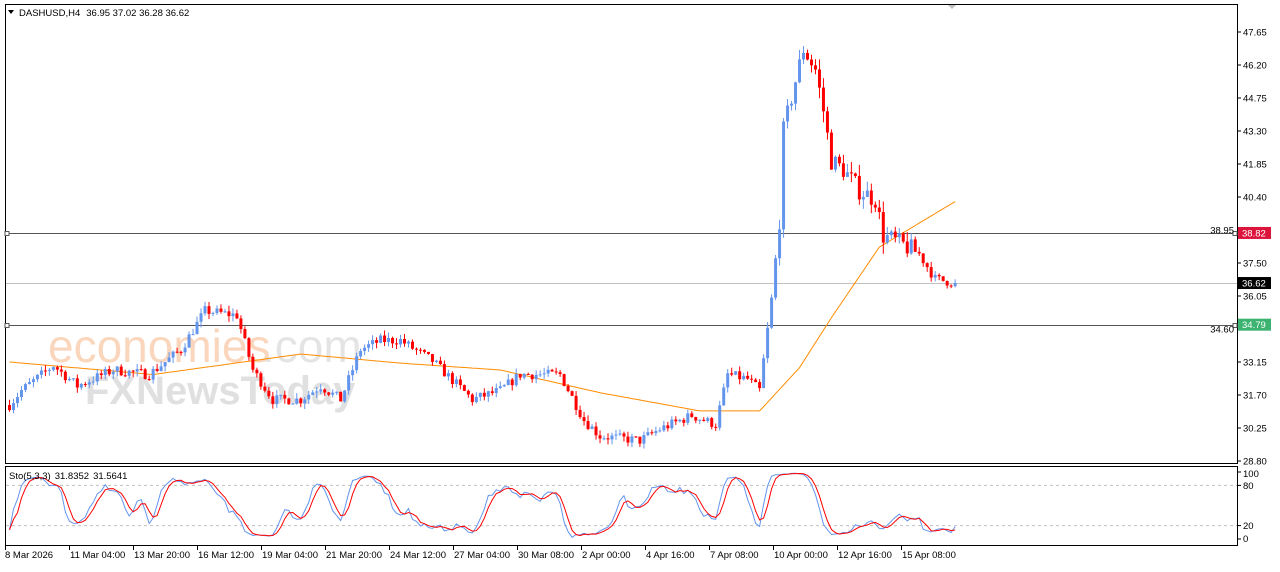  I want to click on stoch-tick-label: 20, so click(1248, 526).